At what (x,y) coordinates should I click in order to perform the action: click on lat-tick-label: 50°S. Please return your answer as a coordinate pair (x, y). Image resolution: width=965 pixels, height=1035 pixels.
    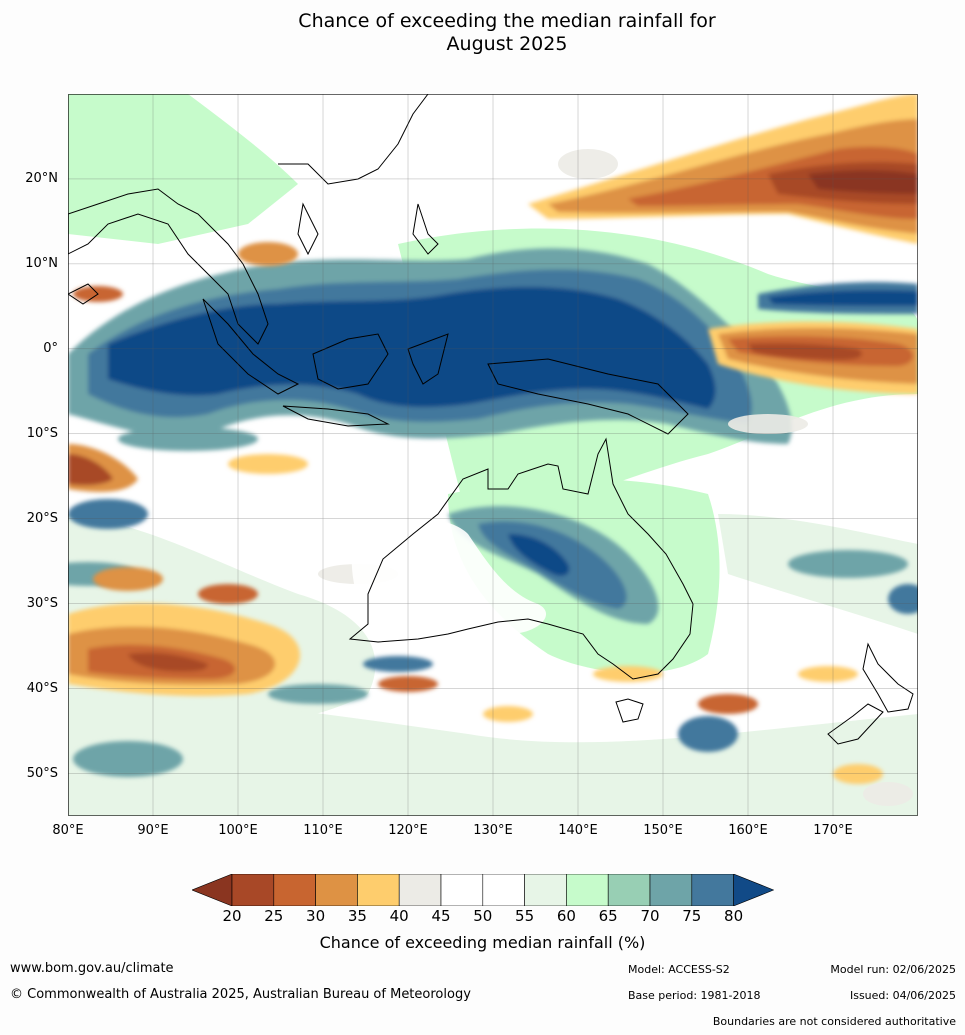
    Looking at the image, I should click on (42, 773).